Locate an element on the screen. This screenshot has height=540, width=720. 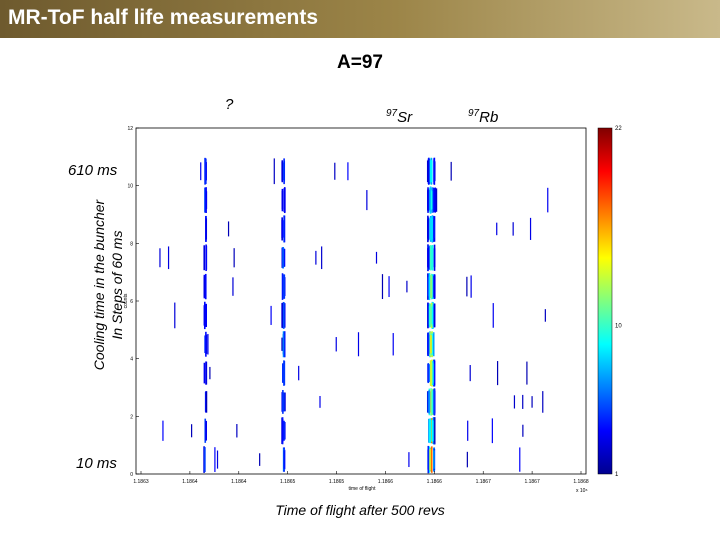
page-title: MR-ToF half life measurements is located at coordinates (163, 17).